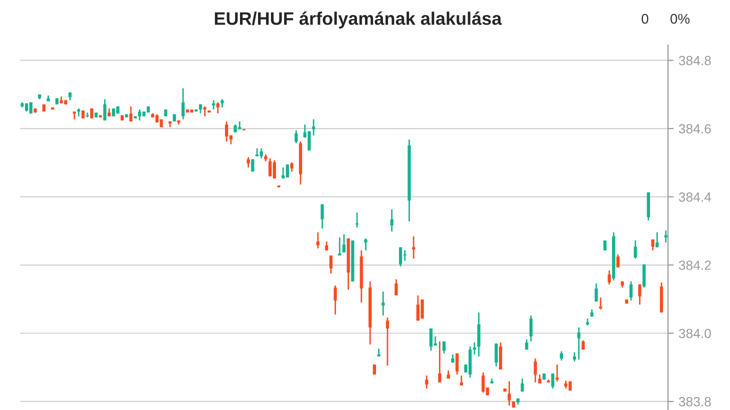 The width and height of the screenshot is (730, 410). Describe the element at coordinates (645, 19) in the screenshot. I see `text: 0` at that location.